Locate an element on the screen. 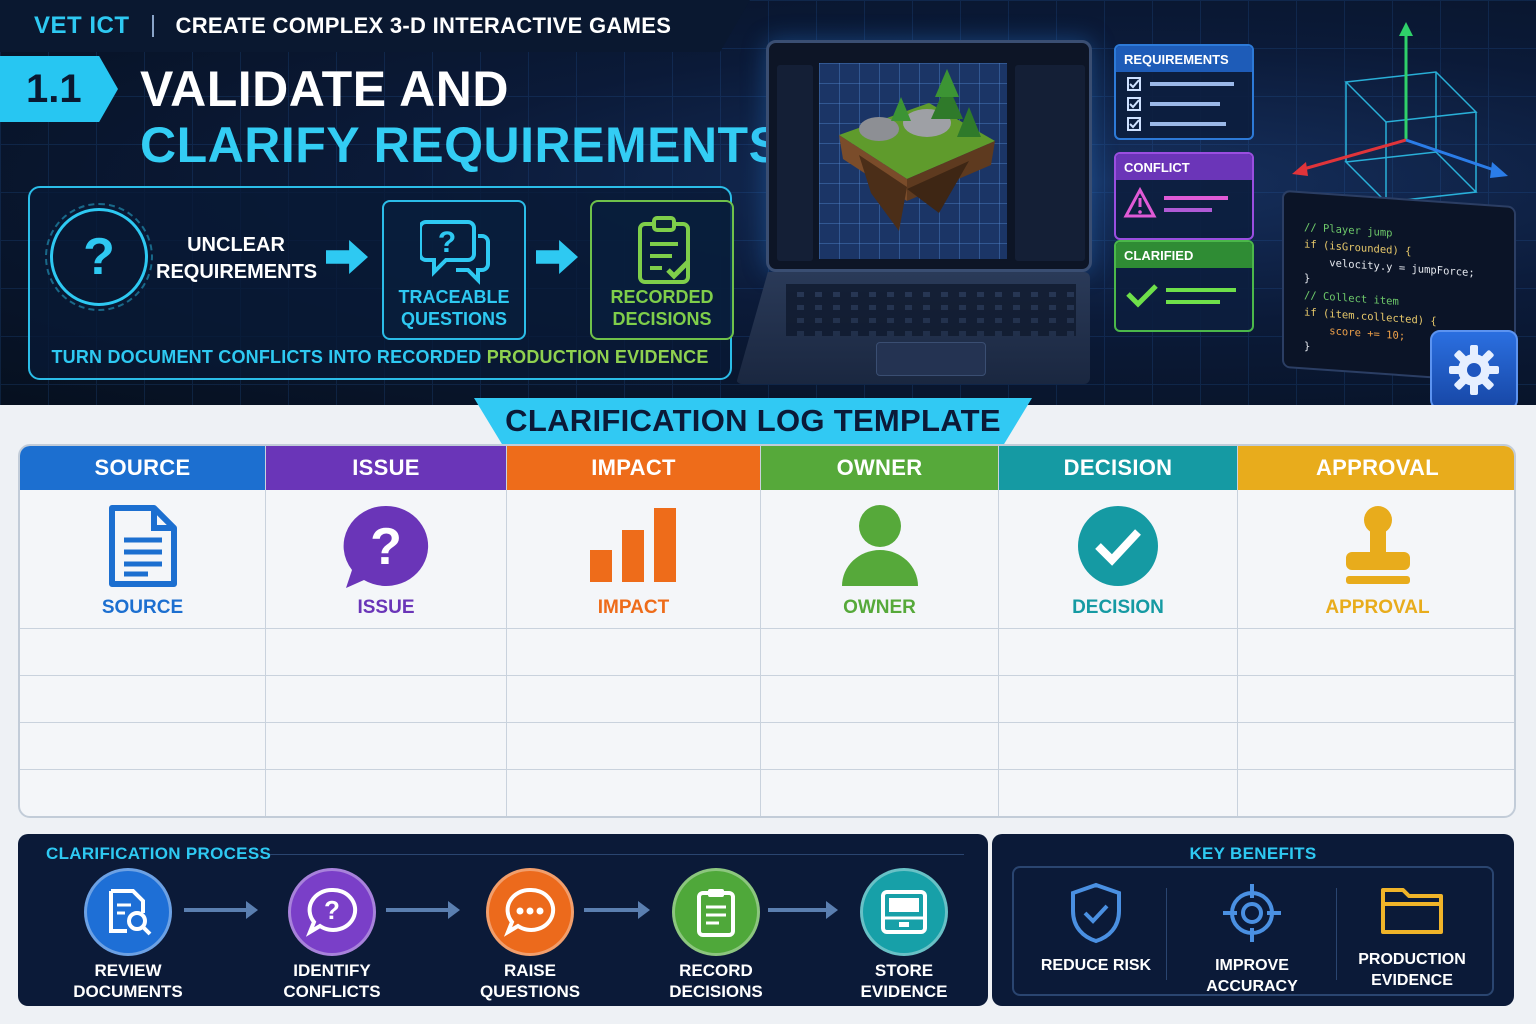  checklist-icon is located at coordinates (1180, 104).